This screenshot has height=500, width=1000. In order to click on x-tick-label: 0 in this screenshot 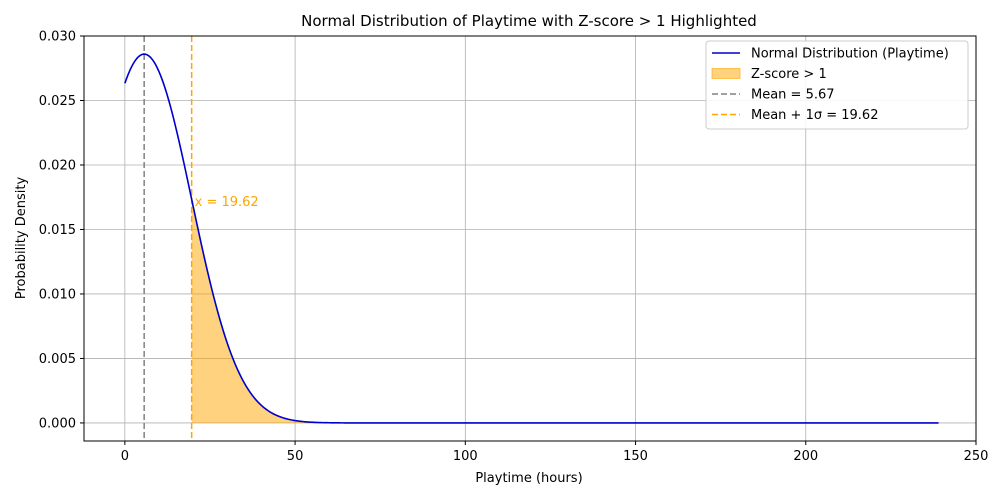, I will do `click(125, 456)`.